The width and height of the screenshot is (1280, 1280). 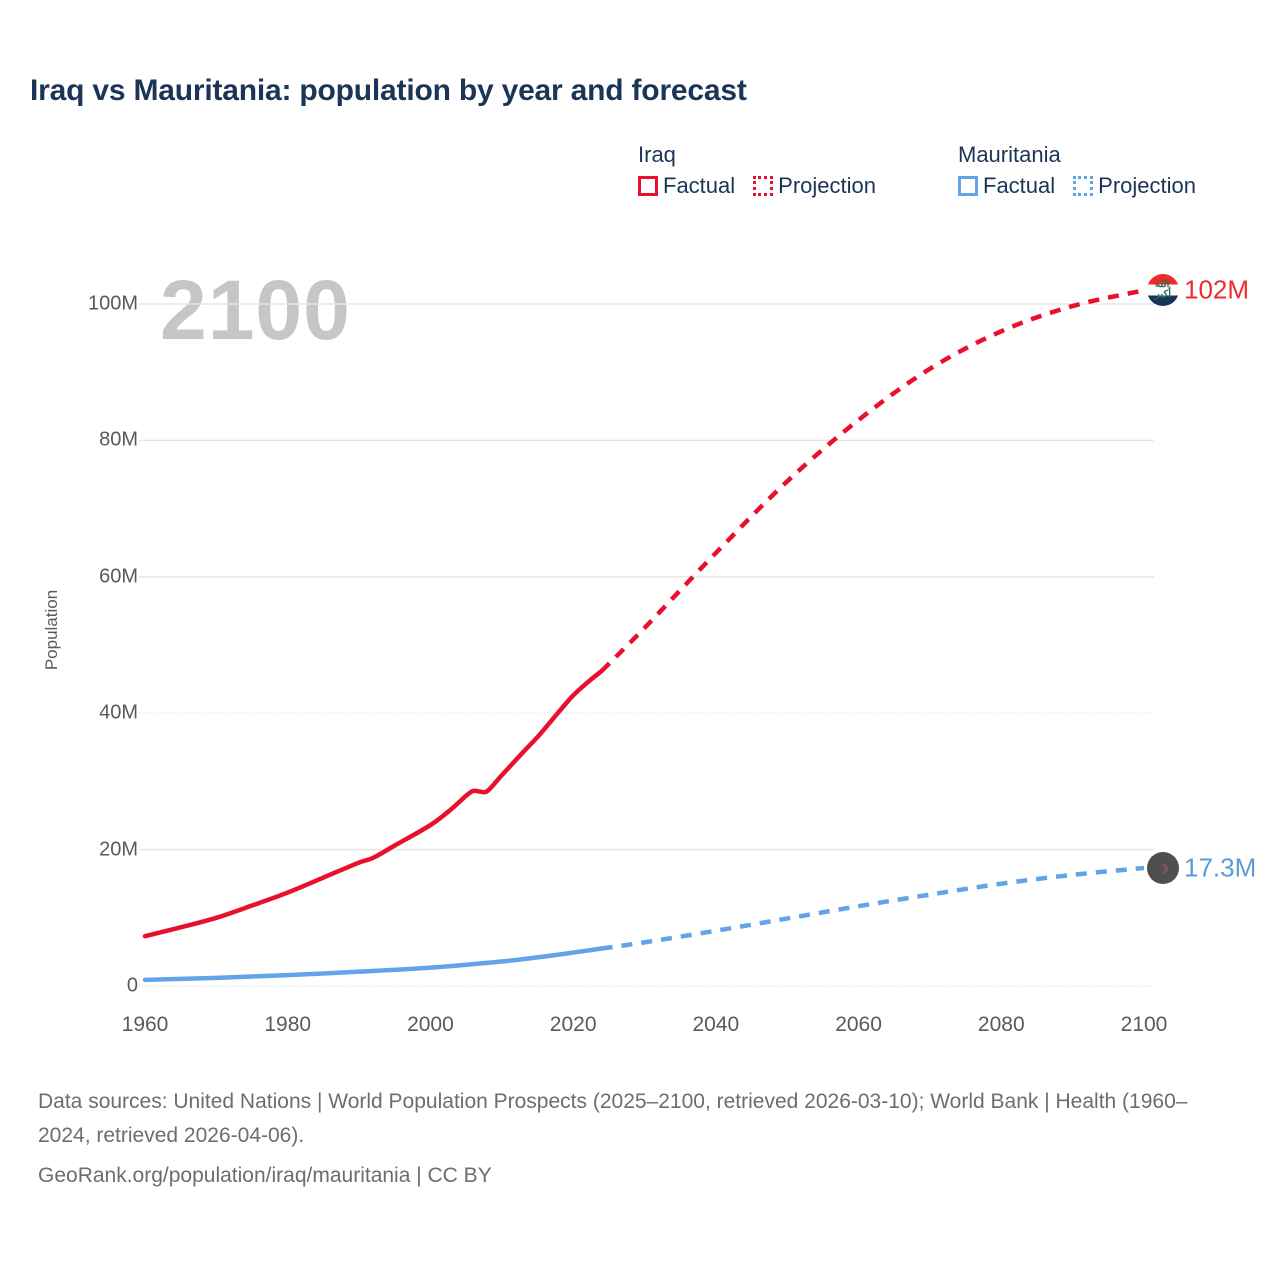 What do you see at coordinates (132, 985) in the screenshot?
I see `y-axis-tick-label: 0` at bounding box center [132, 985].